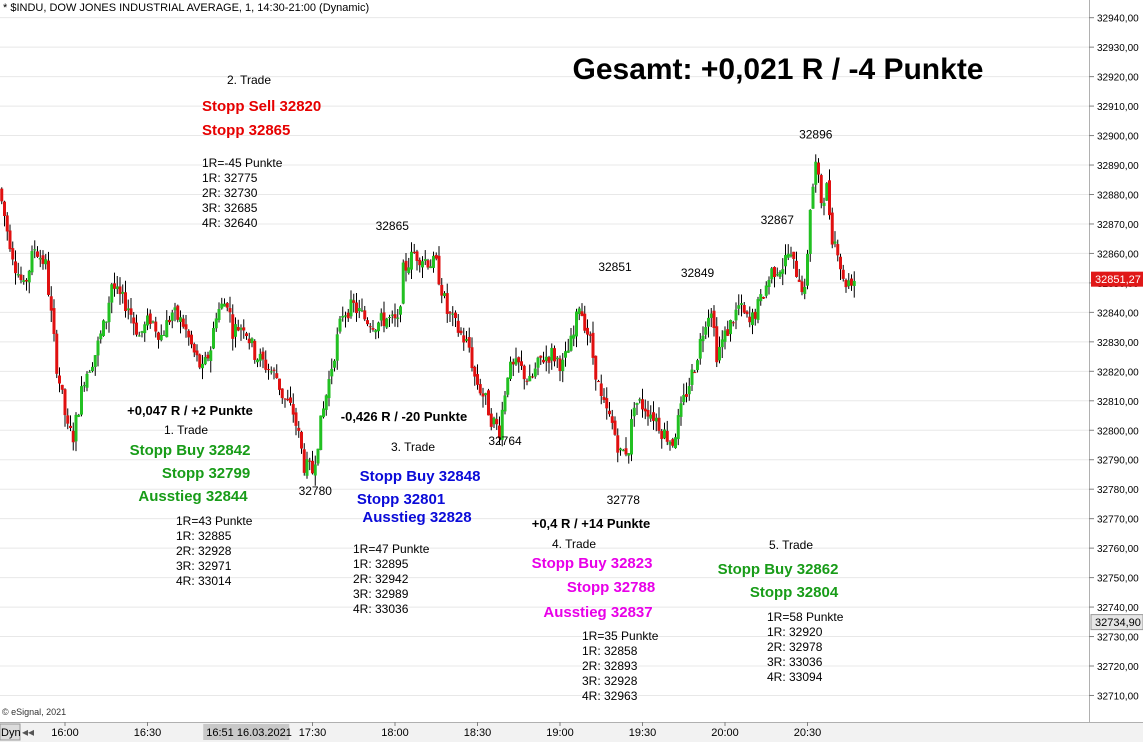 This screenshot has height=742, width=1143. I want to click on trade-note-line: 3R: 32989, so click(381, 594).